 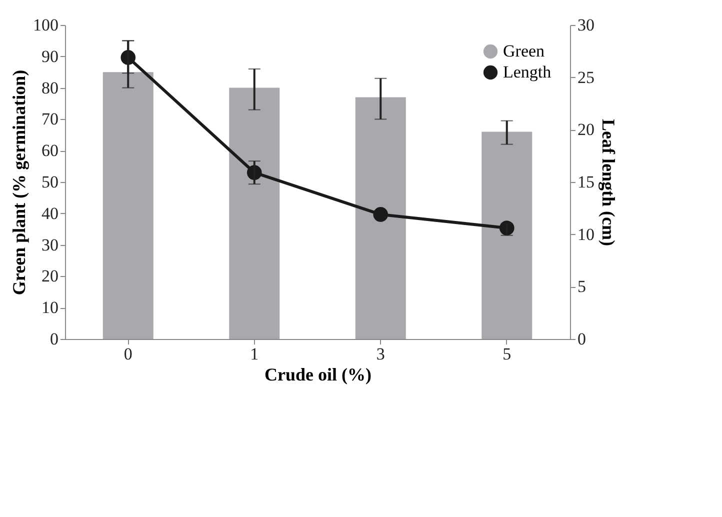 What do you see at coordinates (586, 234) in the screenshot?
I see `y2-tick-label: 10` at bounding box center [586, 234].